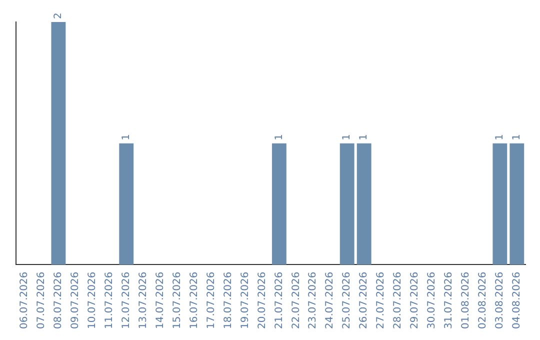 This screenshot has height=340, width=540. Describe the element at coordinates (262, 301) in the screenshot. I see `x-tick-label: 20.07.2026` at that location.